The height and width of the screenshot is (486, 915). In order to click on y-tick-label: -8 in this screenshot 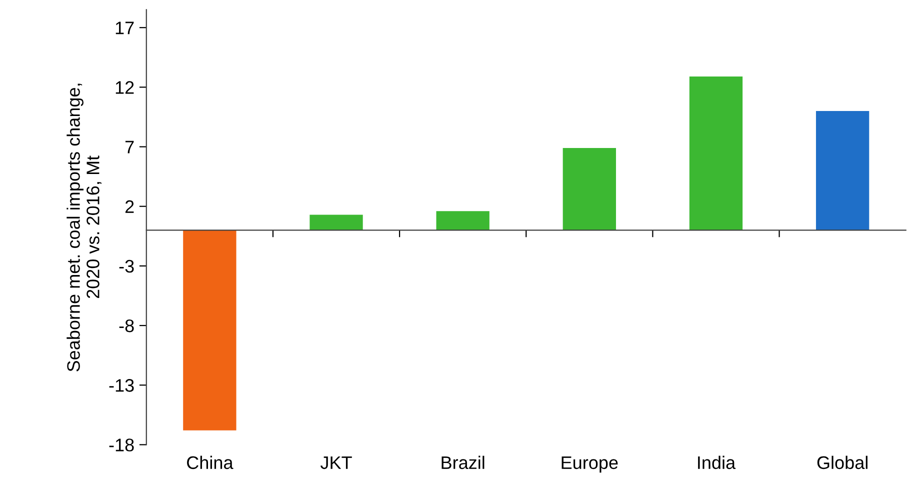, I will do `click(126, 325)`.